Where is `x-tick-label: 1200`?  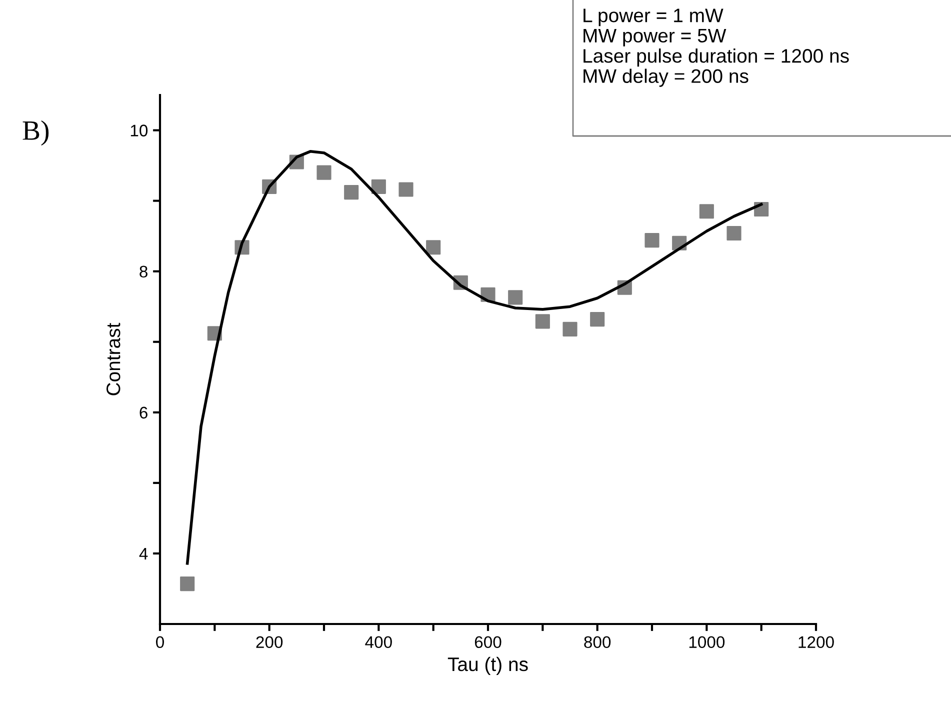
x-tick-label: 1200 is located at coordinates (816, 642).